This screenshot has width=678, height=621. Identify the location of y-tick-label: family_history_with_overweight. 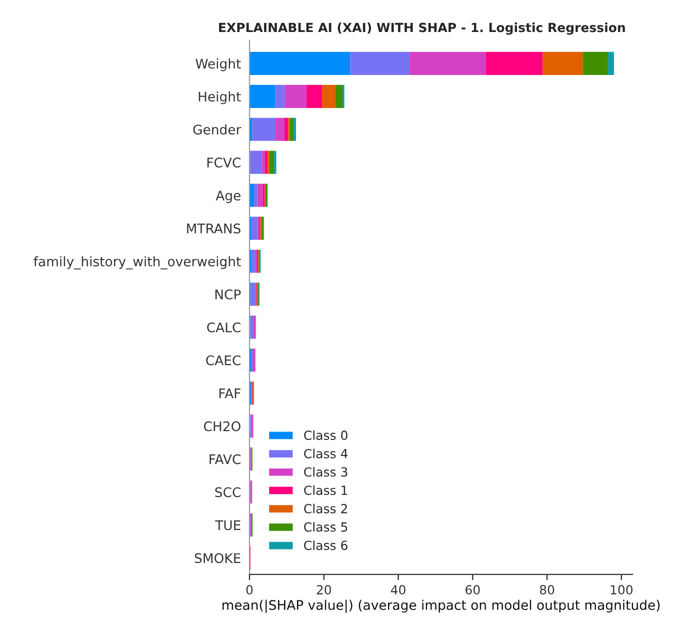
(137, 263).